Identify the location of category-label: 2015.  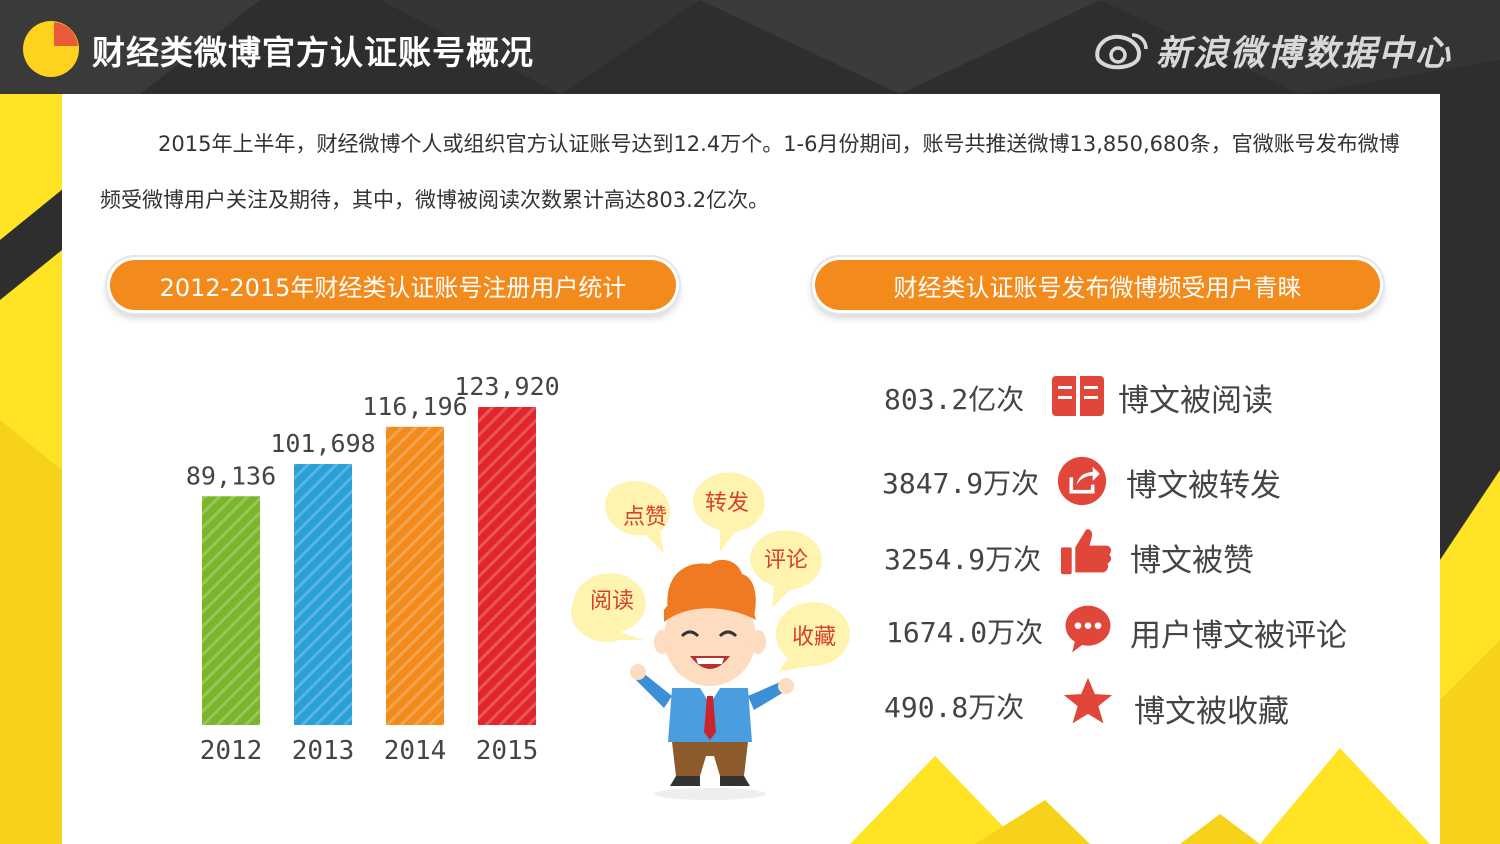
(507, 751).